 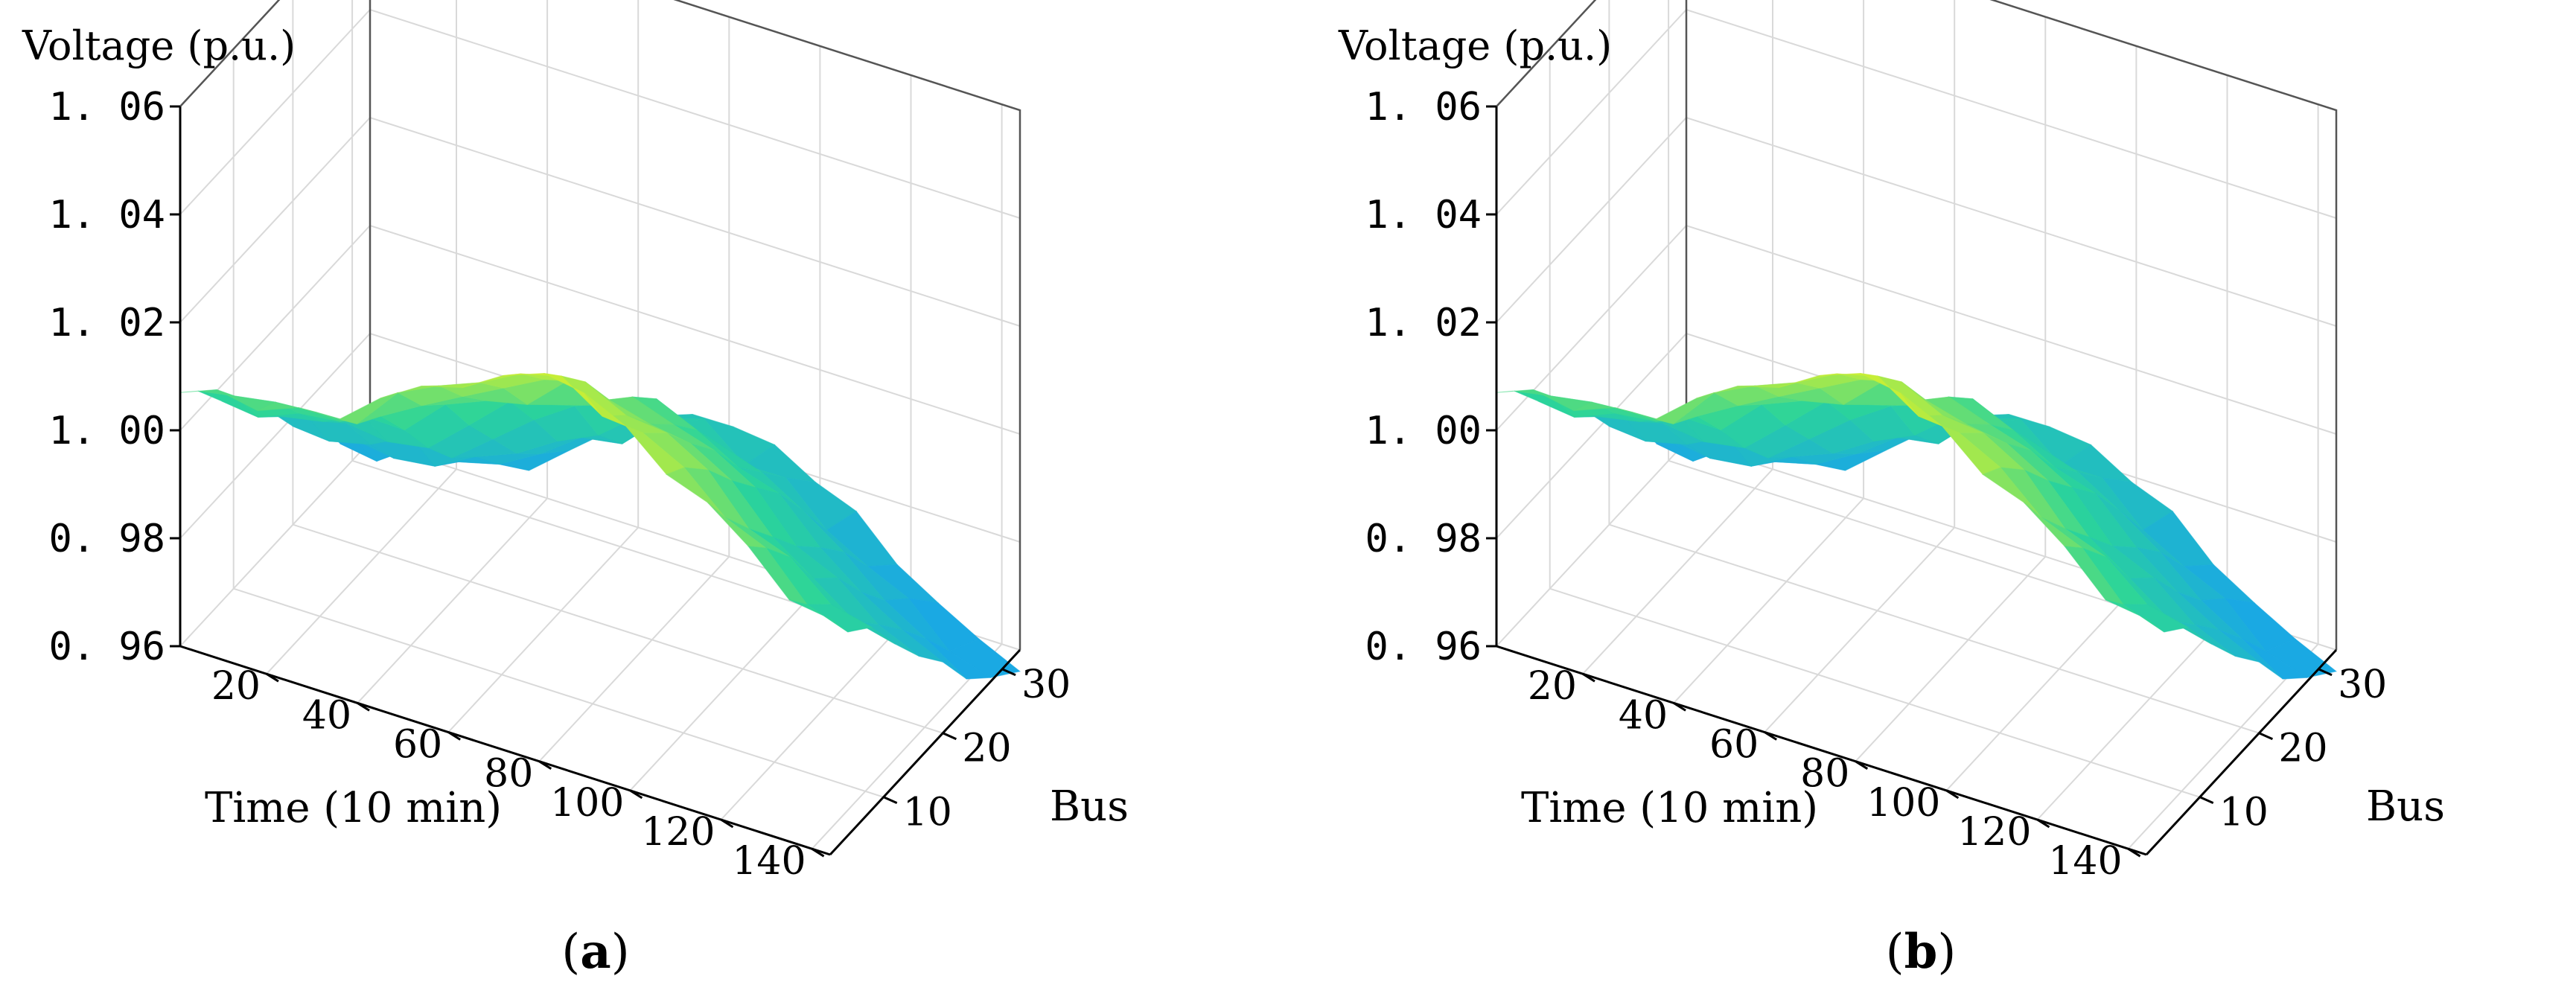 I want to click on panel-label-a-letter: a, so click(x=595, y=952).